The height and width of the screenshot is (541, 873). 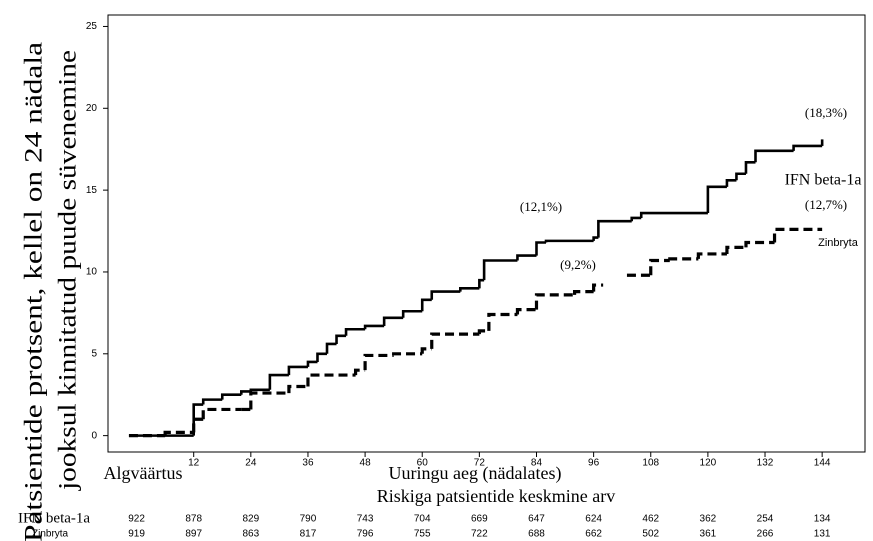 What do you see at coordinates (826, 112) in the screenshot?
I see `annotation: (18,3%)` at bounding box center [826, 112].